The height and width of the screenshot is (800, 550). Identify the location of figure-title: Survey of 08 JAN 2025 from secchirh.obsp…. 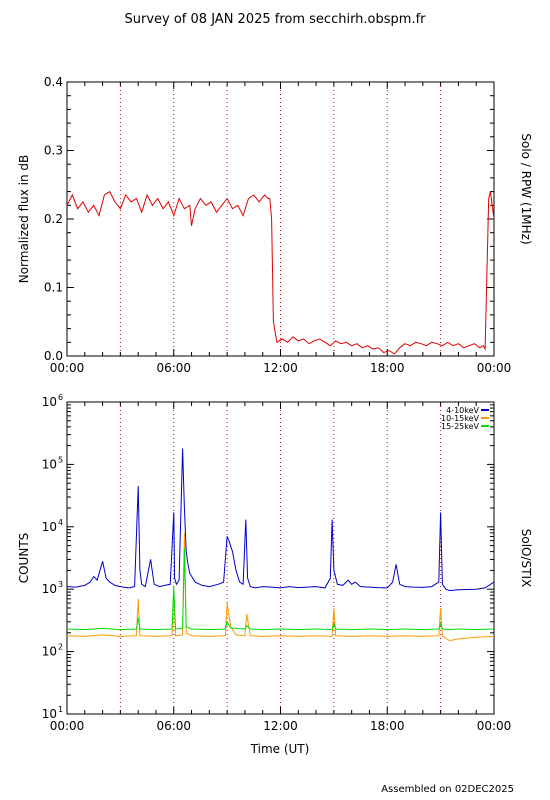
(276, 19).